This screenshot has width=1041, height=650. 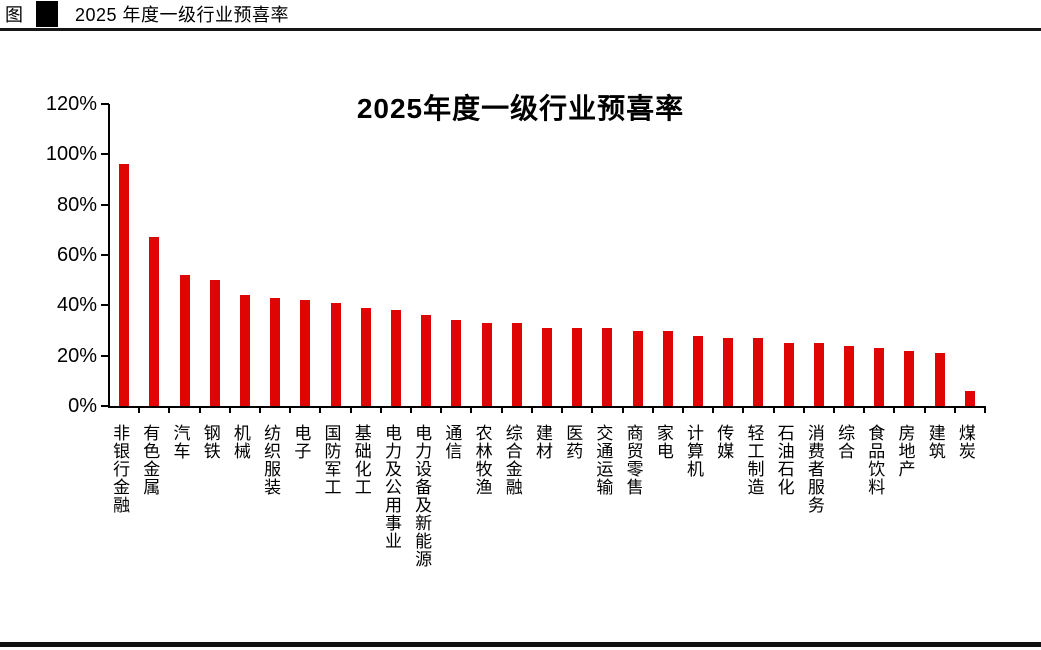 I want to click on x-category-label: 商贸零售, so click(x=633, y=460).